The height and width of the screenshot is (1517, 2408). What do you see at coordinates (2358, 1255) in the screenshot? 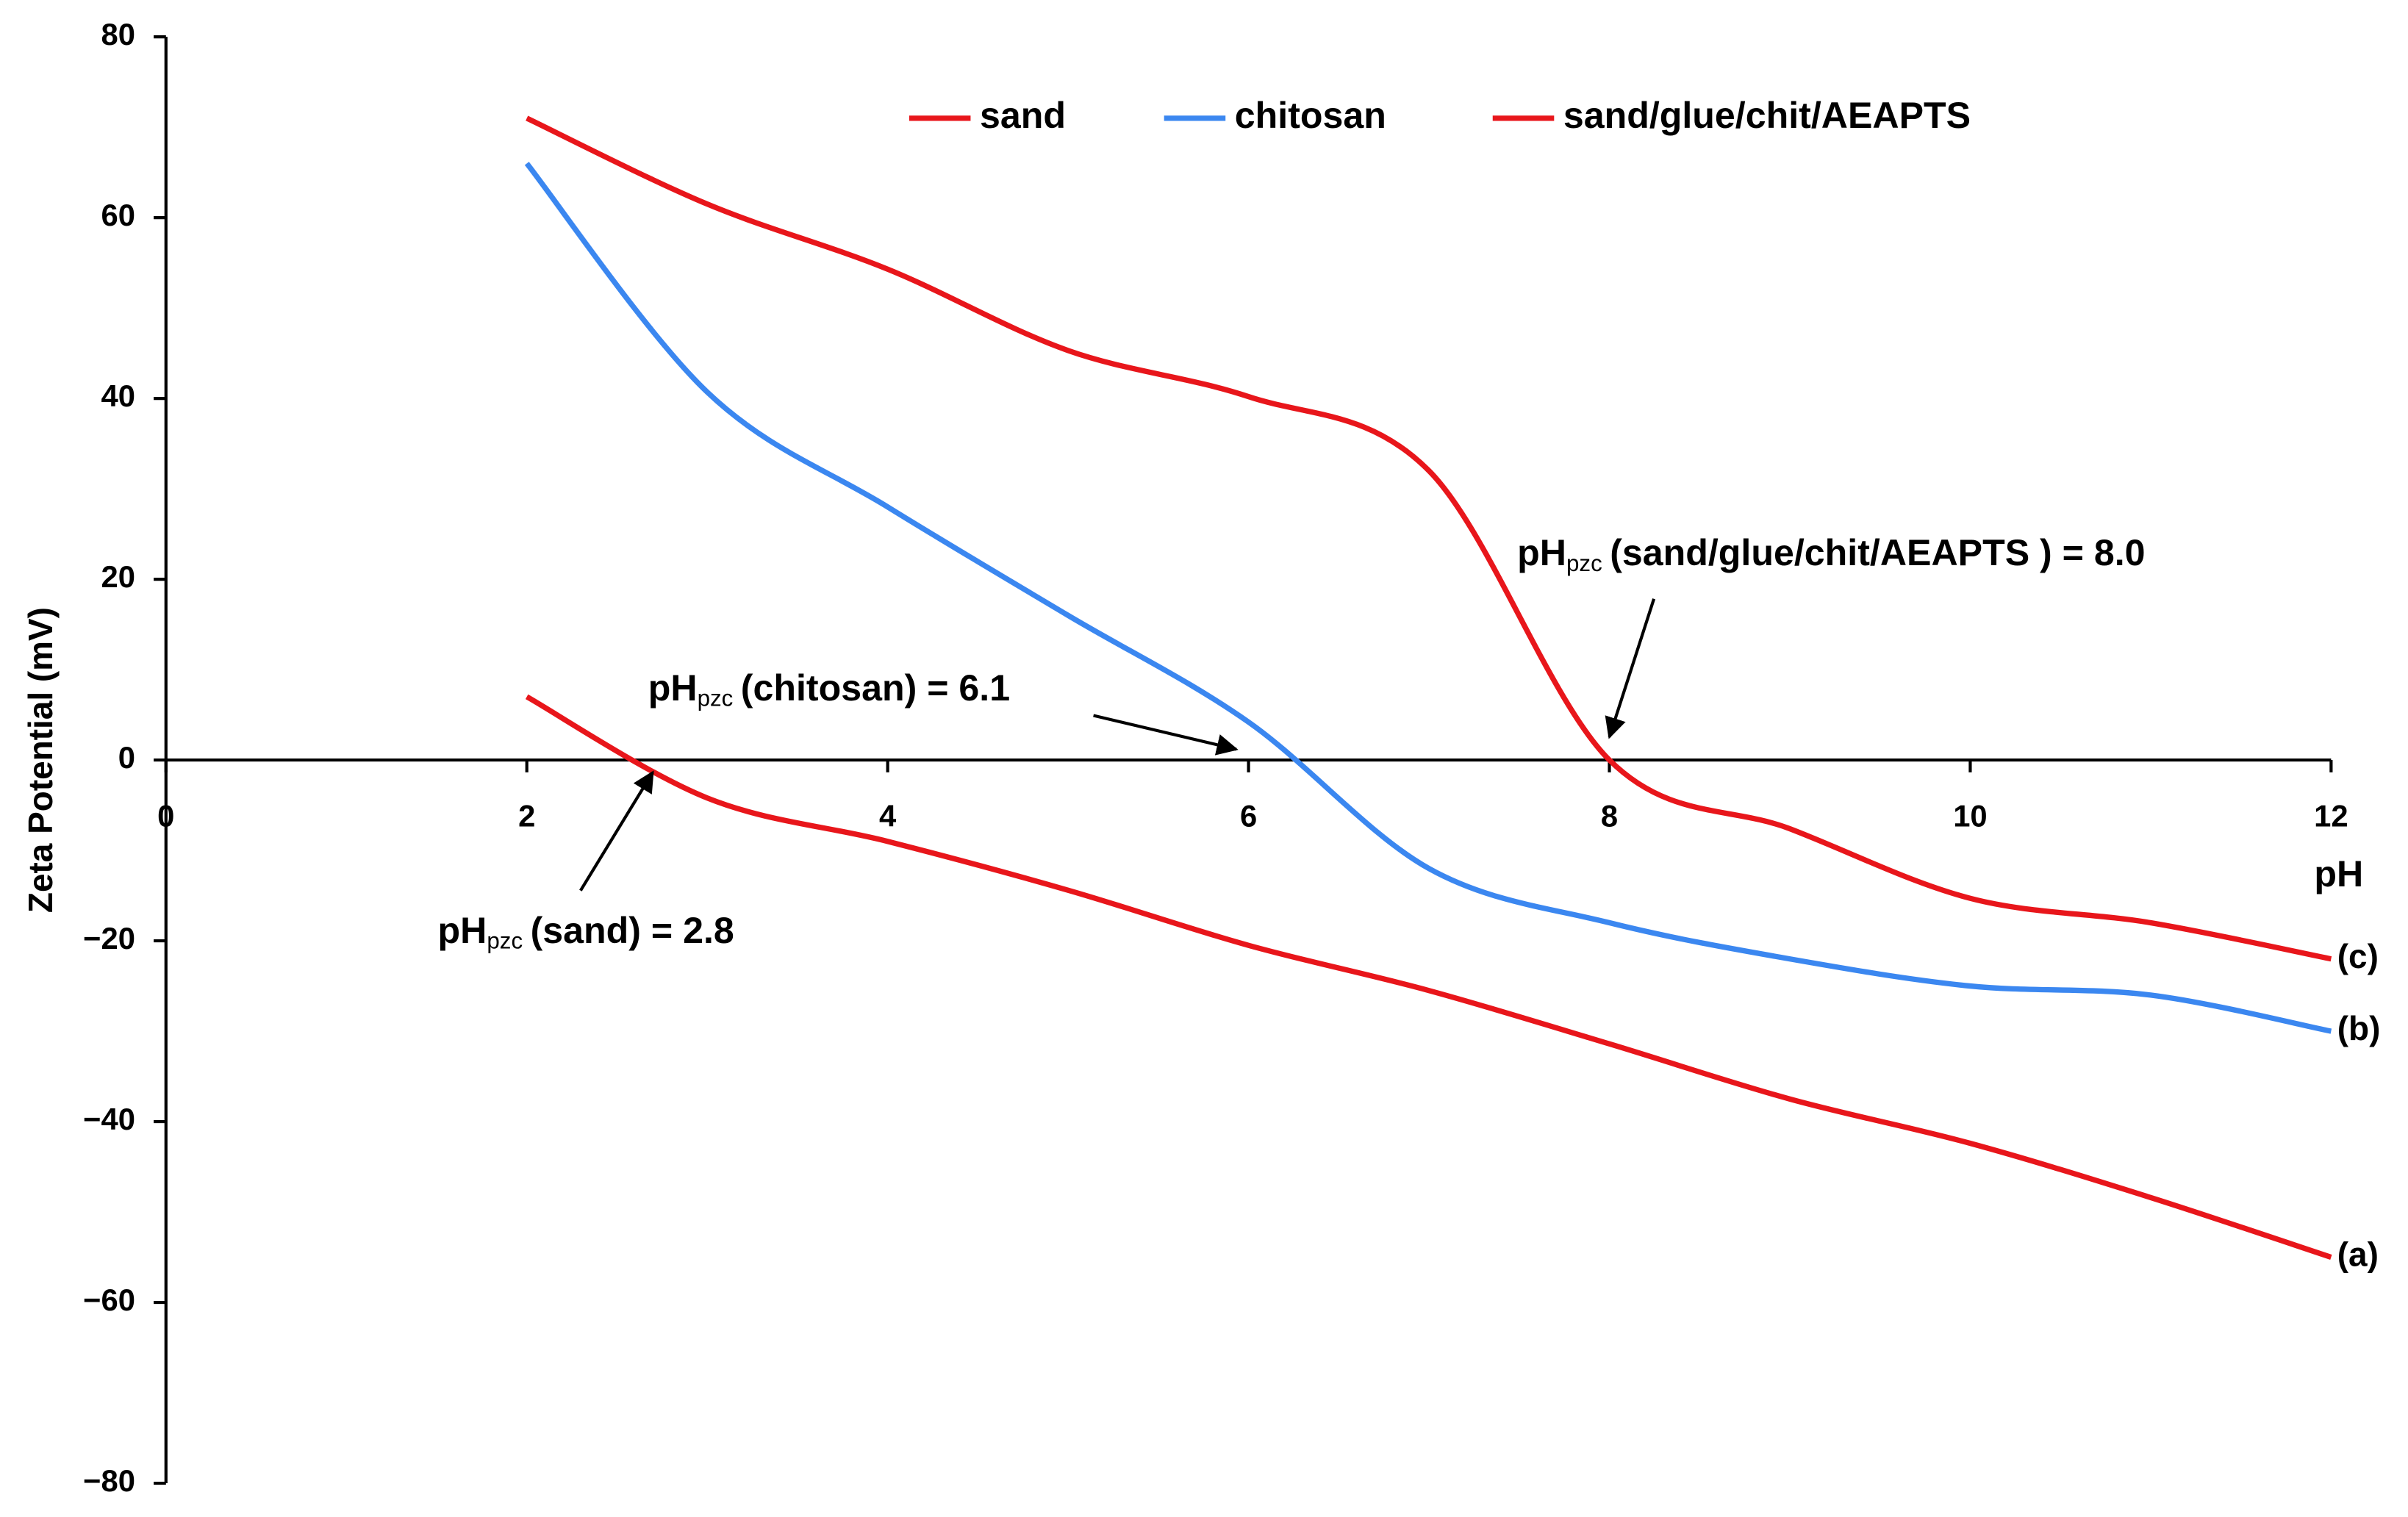
I see `series-label: (a)` at bounding box center [2358, 1255].